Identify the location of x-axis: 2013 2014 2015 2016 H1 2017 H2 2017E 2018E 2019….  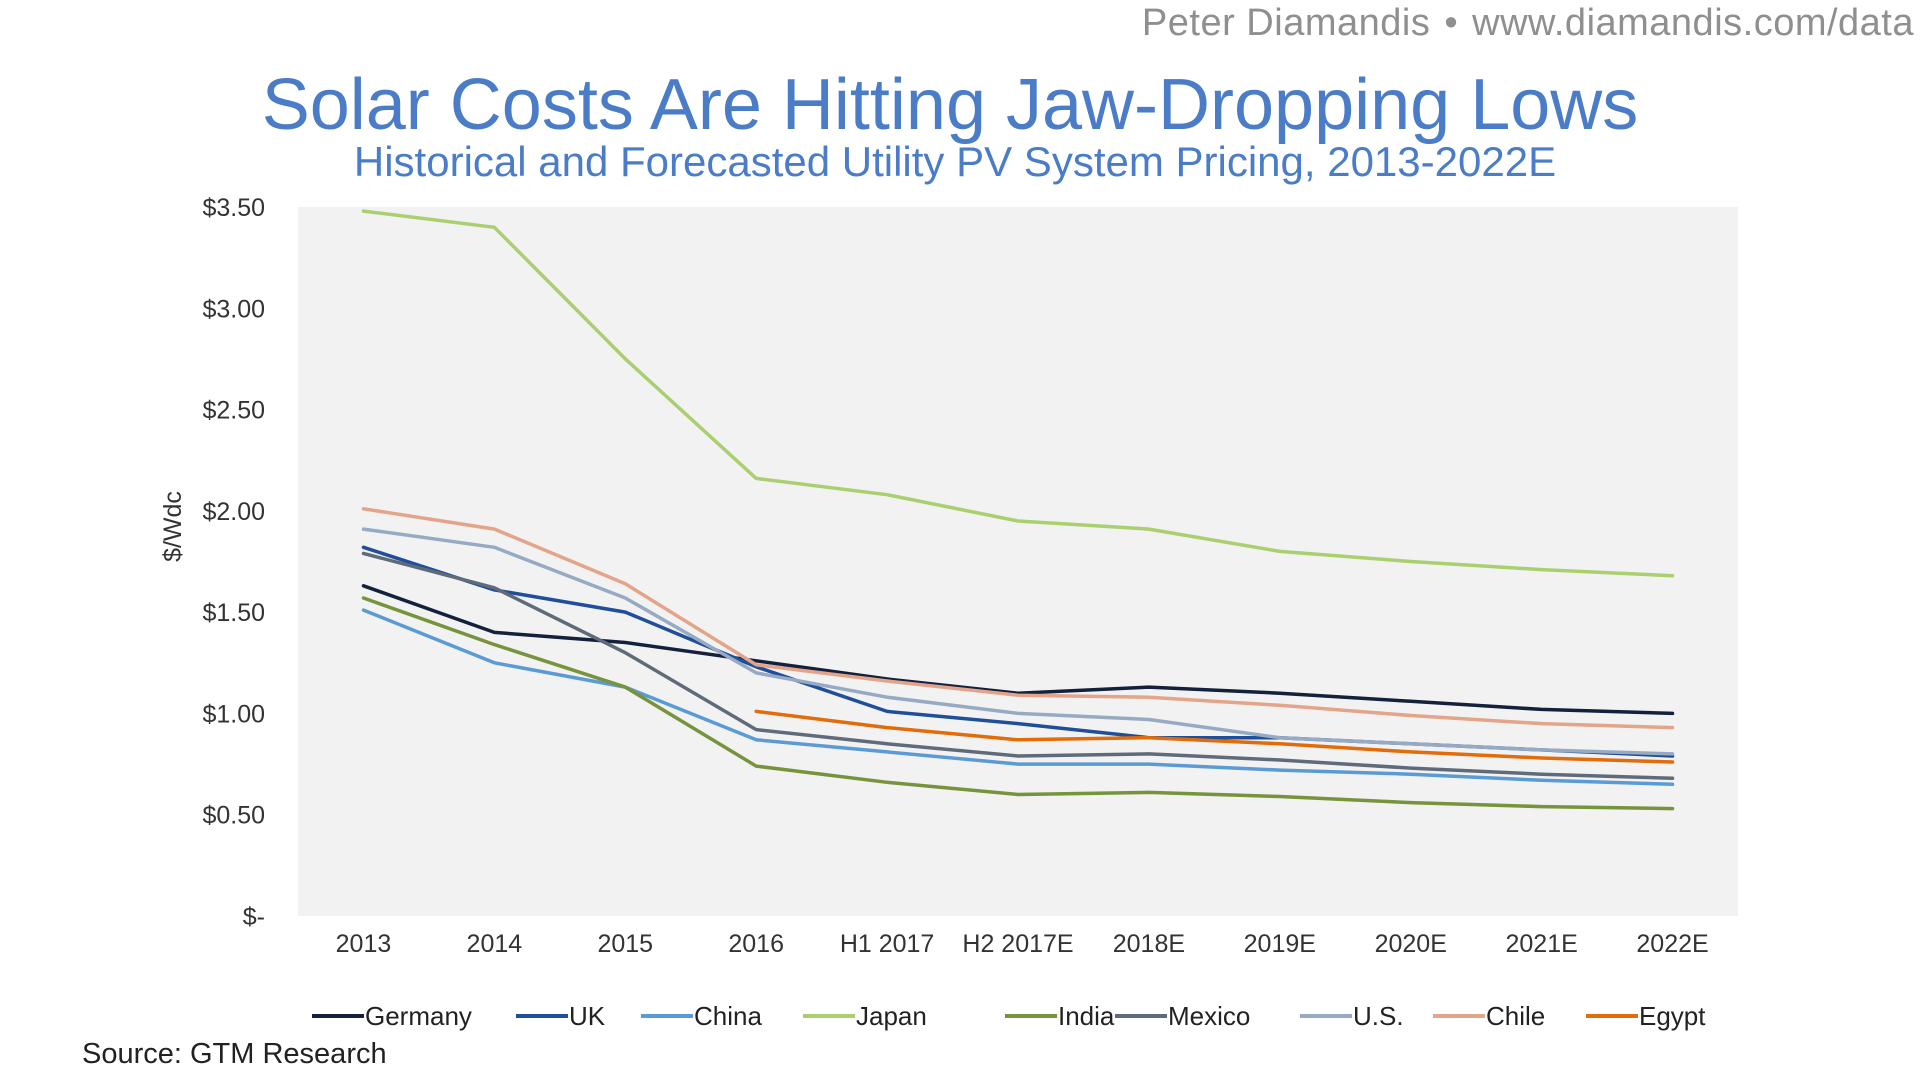
(1022, 944).